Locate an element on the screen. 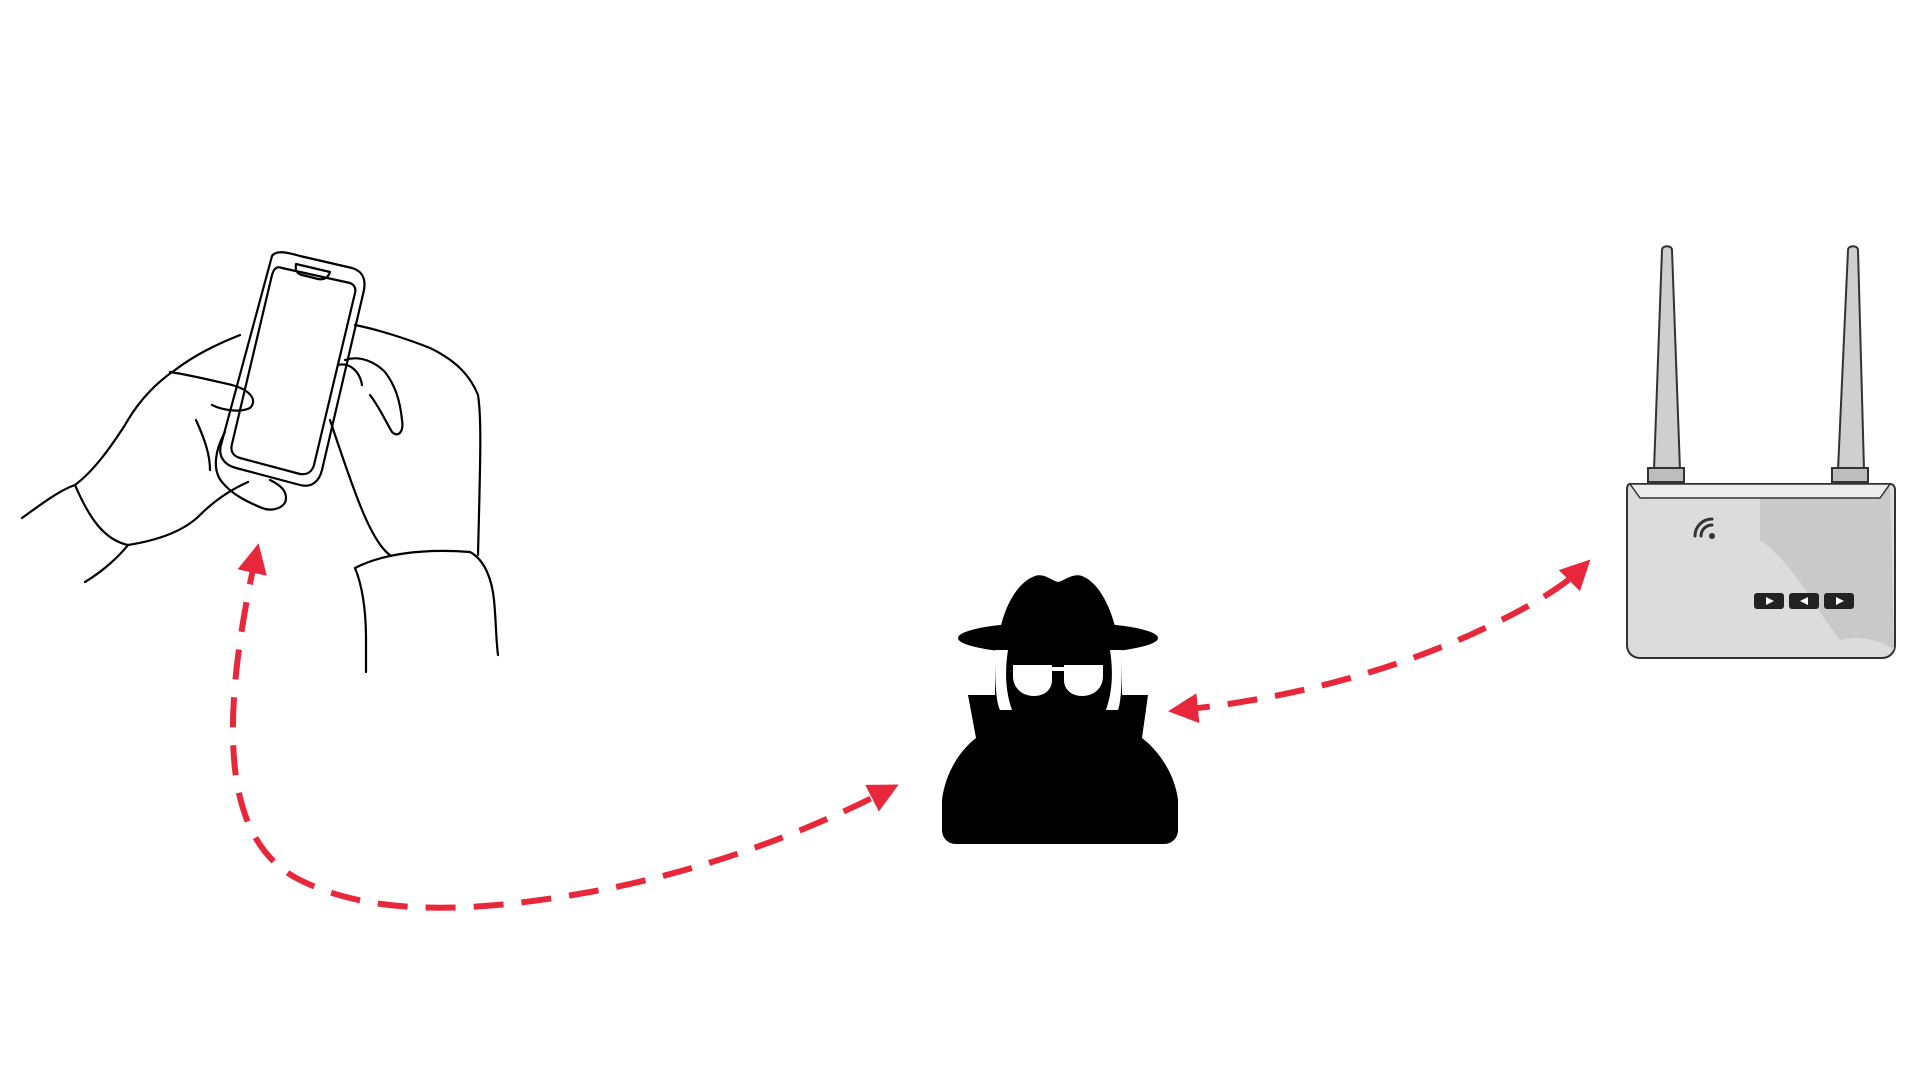  face-cutout-right is located at coordinates (1114, 680).